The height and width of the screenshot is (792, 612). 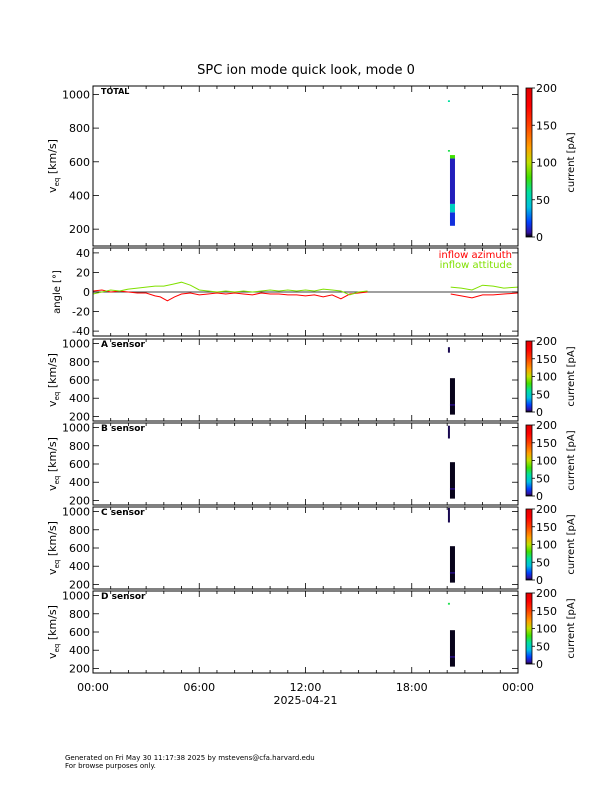 I want to click on y-tick-label: 20, so click(x=83, y=272).